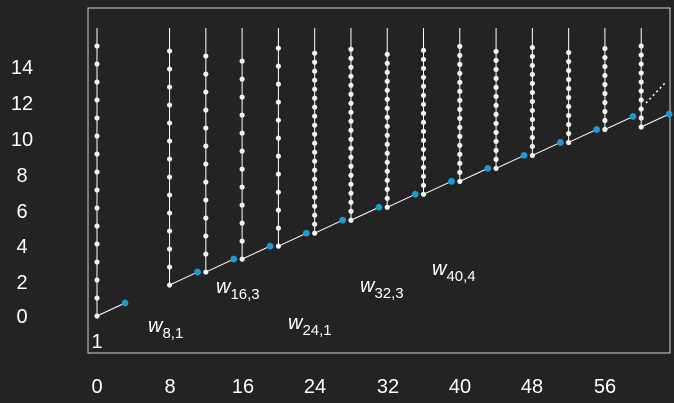  I want to click on x-tick-label: 0, so click(96, 387).